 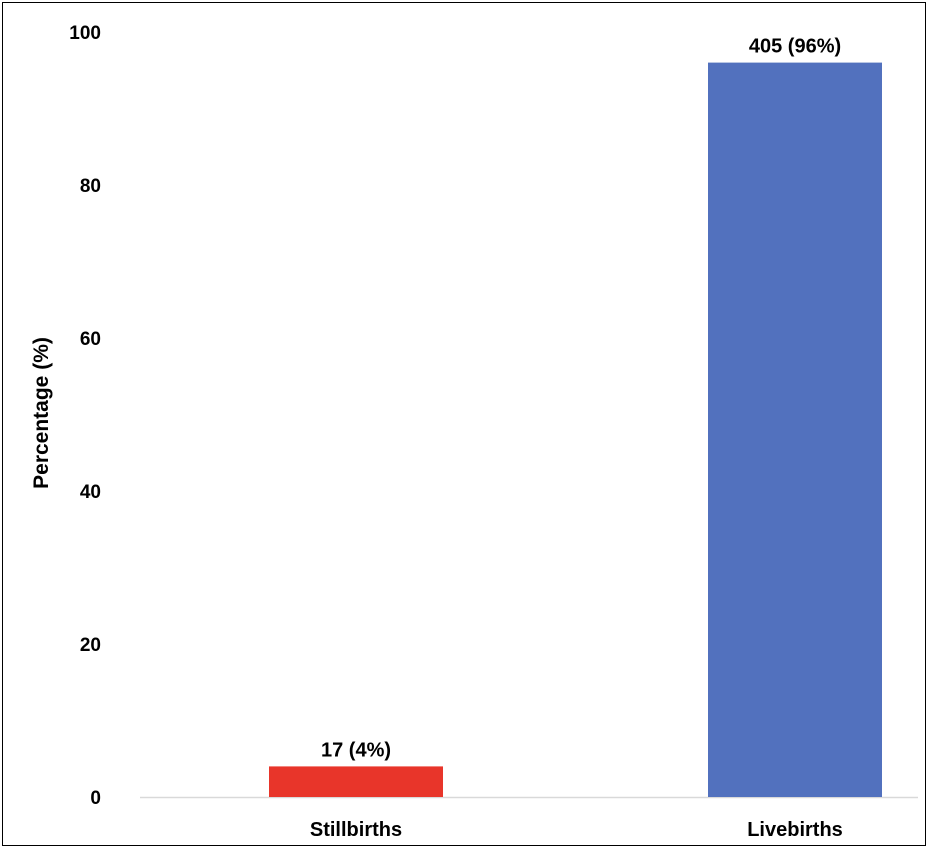 What do you see at coordinates (356, 830) in the screenshot?
I see `category-label-stillbirths: Stillbirths` at bounding box center [356, 830].